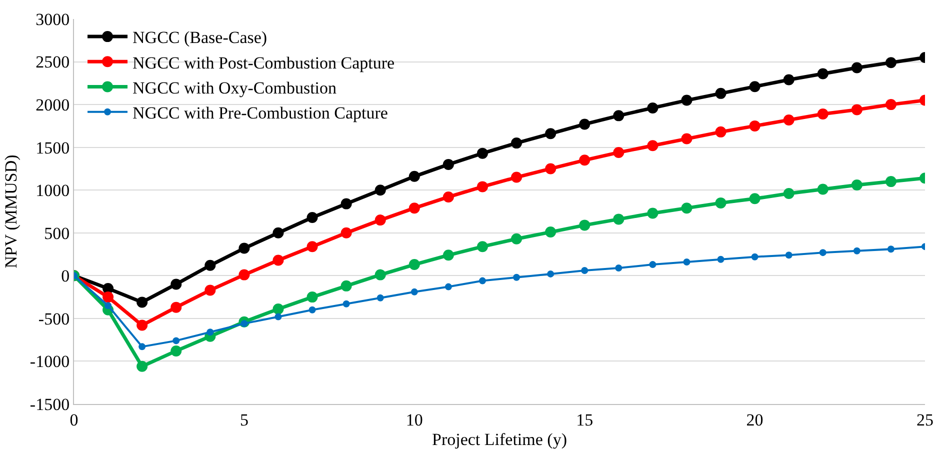  What do you see at coordinates (53, 105) in the screenshot?
I see `y-tick-label: 2000` at bounding box center [53, 105].